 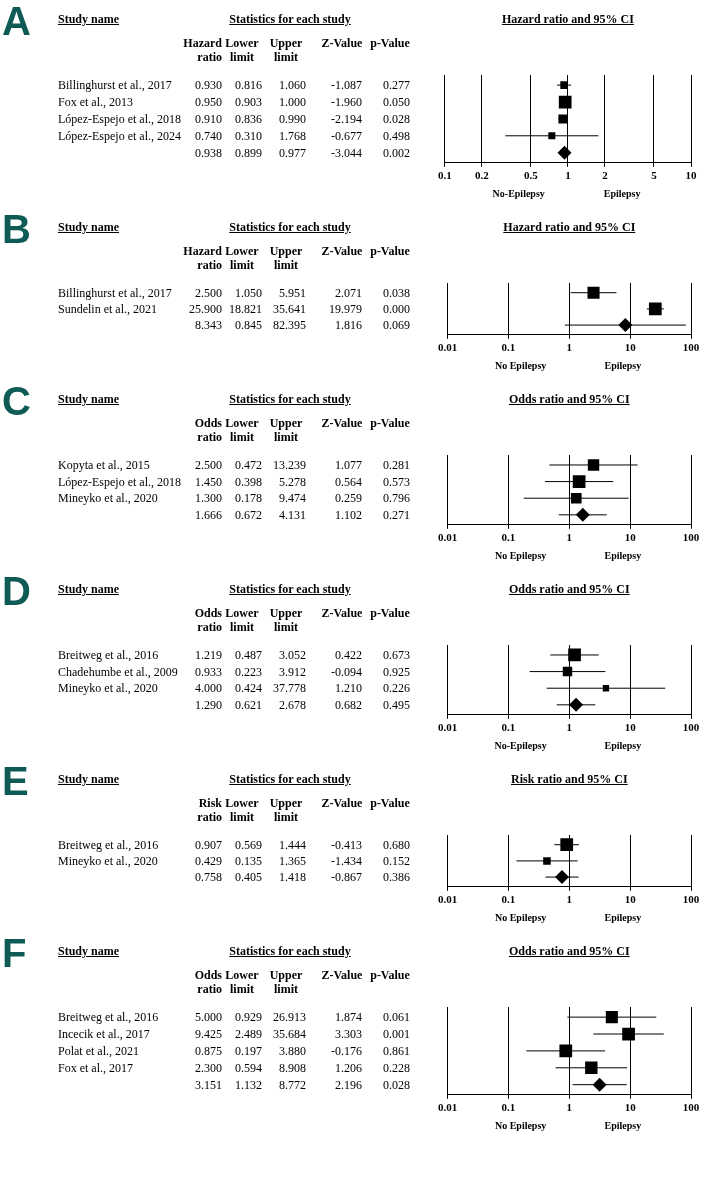 I want to click on text: 0.621, so click(x=248, y=704).